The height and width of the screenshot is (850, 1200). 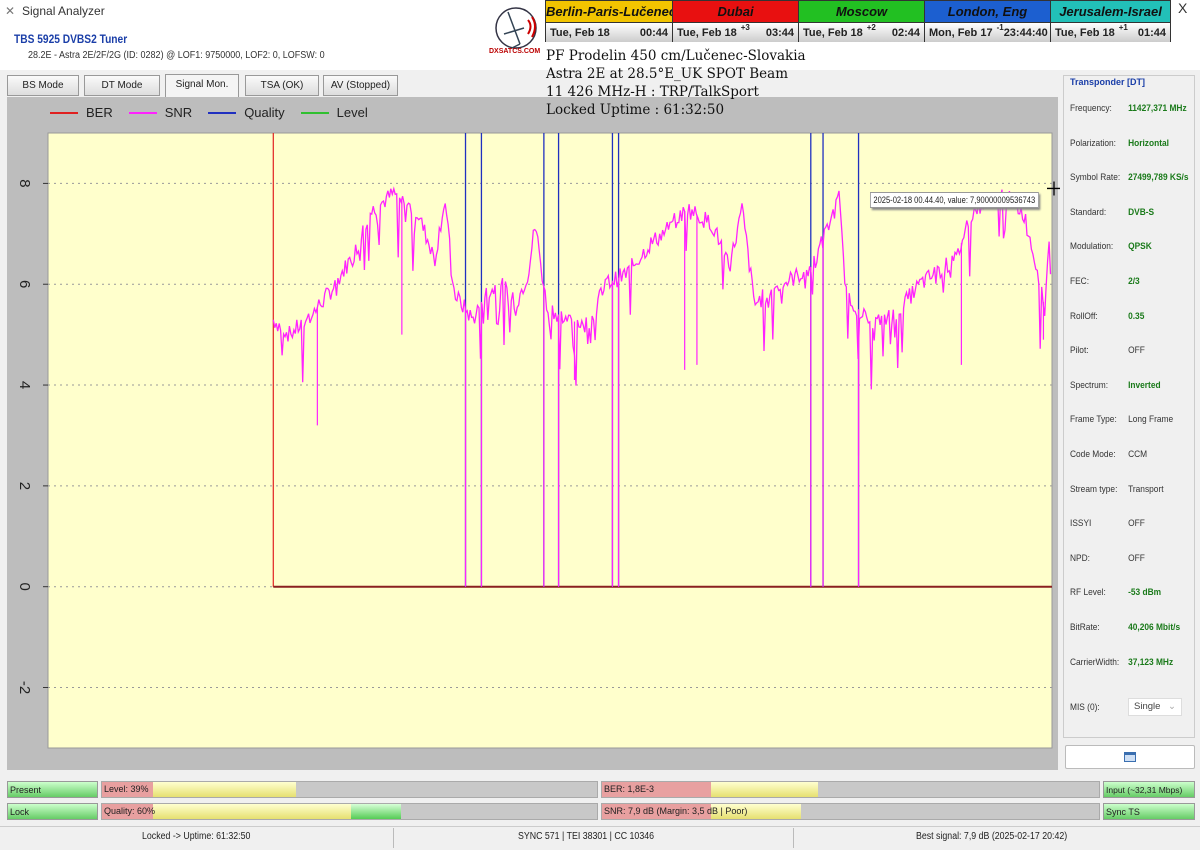 What do you see at coordinates (516, 28) in the screenshot?
I see `dxsatcs-logo` at bounding box center [516, 28].